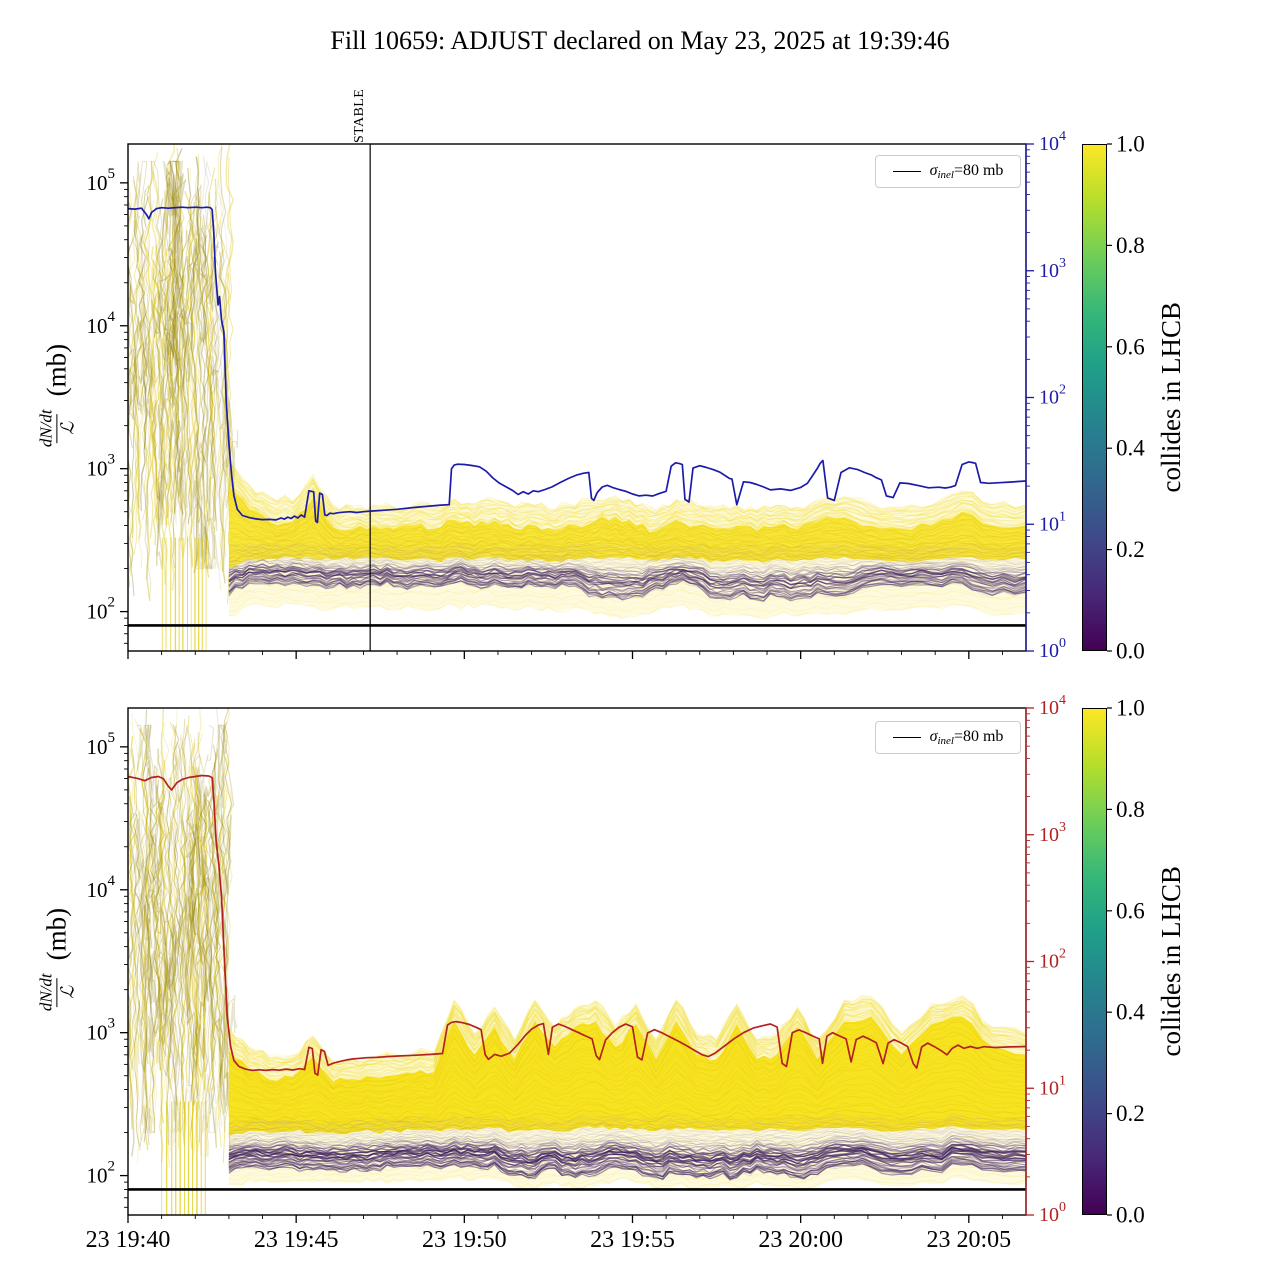  Describe the element at coordinates (1094, 961) in the screenshot. I see `colorbar-bottom` at that location.